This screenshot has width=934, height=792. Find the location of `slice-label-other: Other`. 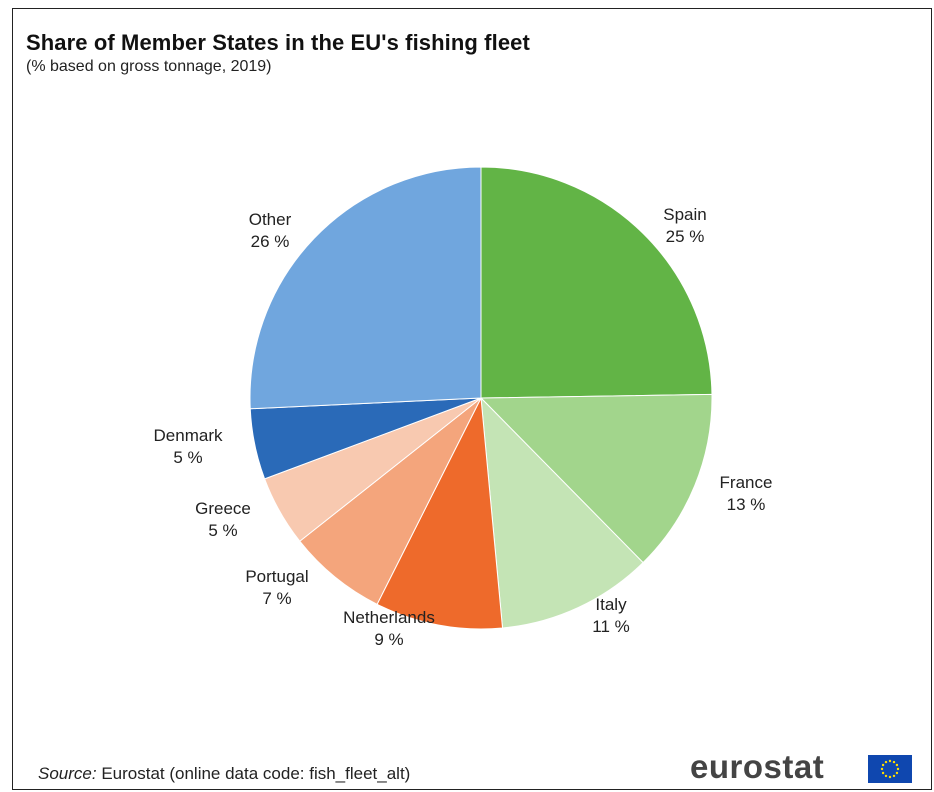

slice-label-other: Other is located at coordinates (270, 219).